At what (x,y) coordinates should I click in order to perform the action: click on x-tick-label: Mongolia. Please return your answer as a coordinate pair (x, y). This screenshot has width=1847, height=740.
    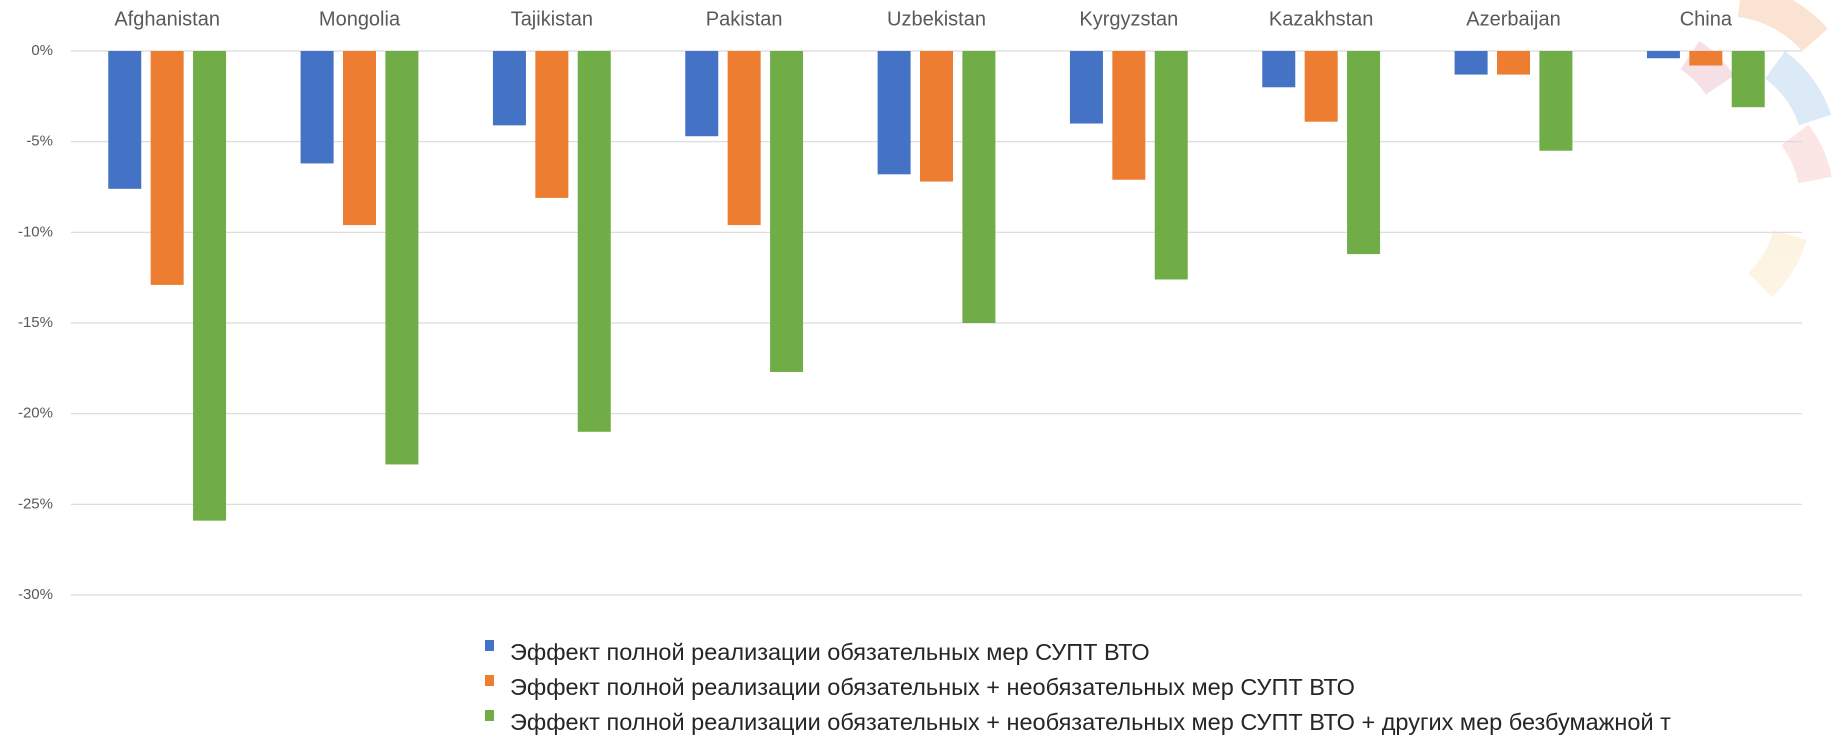
    Looking at the image, I should click on (360, 19).